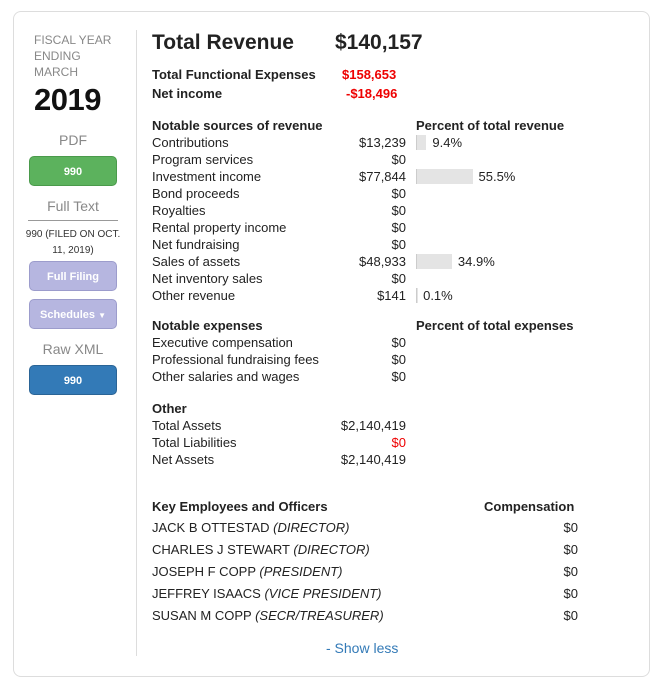  I want to click on other-row: Total Assets $2,140,419, so click(392, 425).